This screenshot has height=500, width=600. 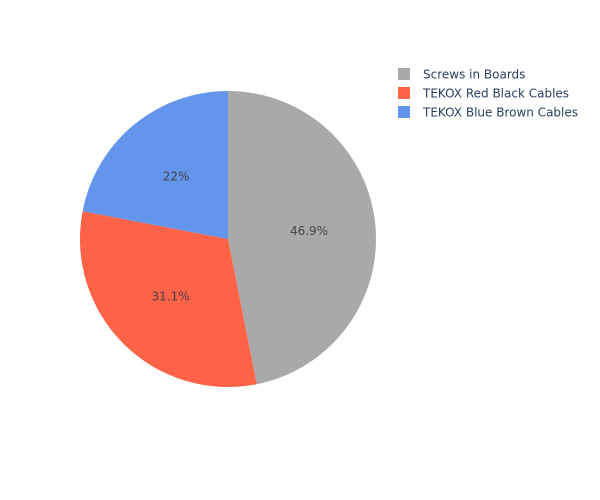 I want to click on pie-slice-label: 31.1%, so click(x=171, y=297).